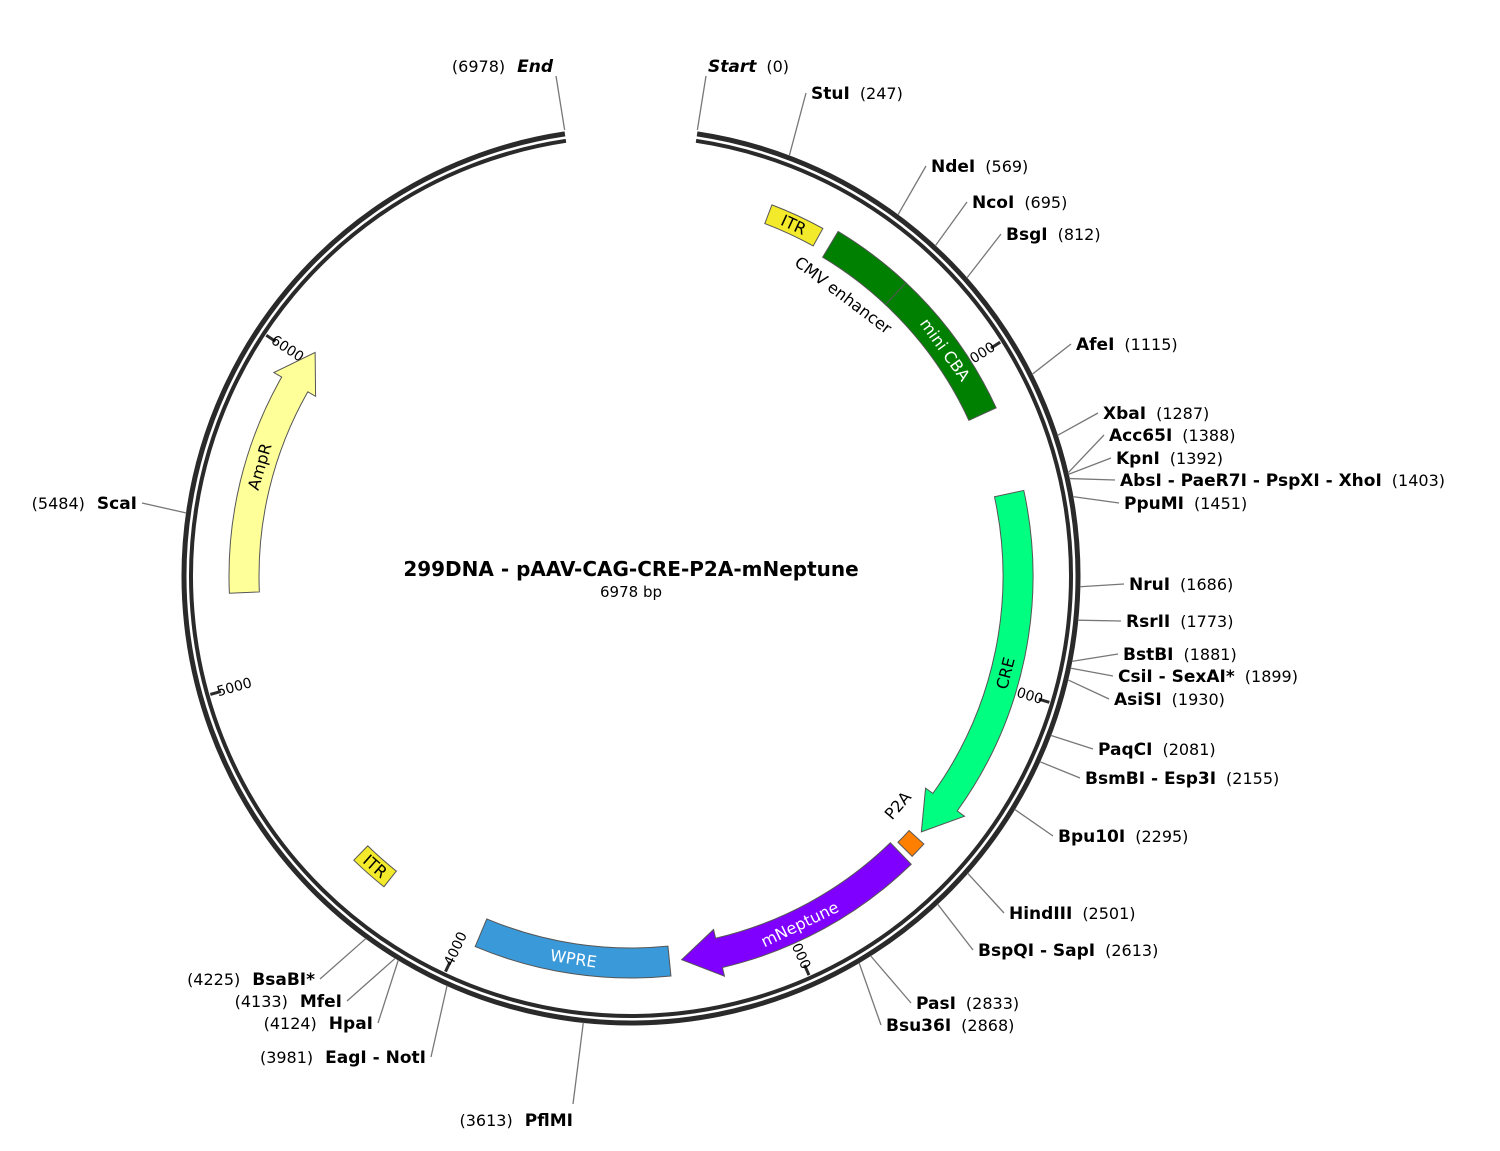  I want to click on site-name: NdeI, so click(953, 167).